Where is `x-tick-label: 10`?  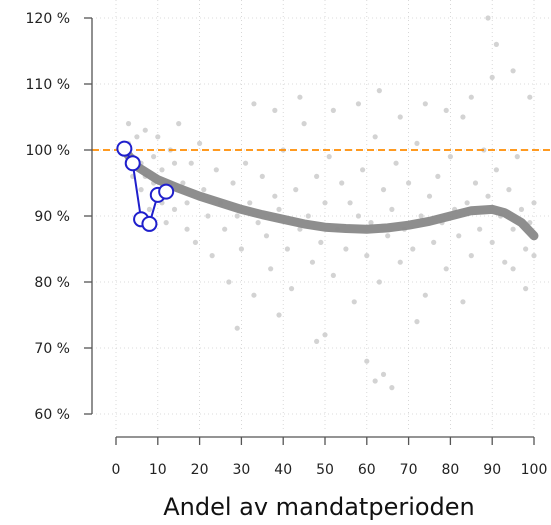
x-tick-label: 10 is located at coordinates (158, 470).